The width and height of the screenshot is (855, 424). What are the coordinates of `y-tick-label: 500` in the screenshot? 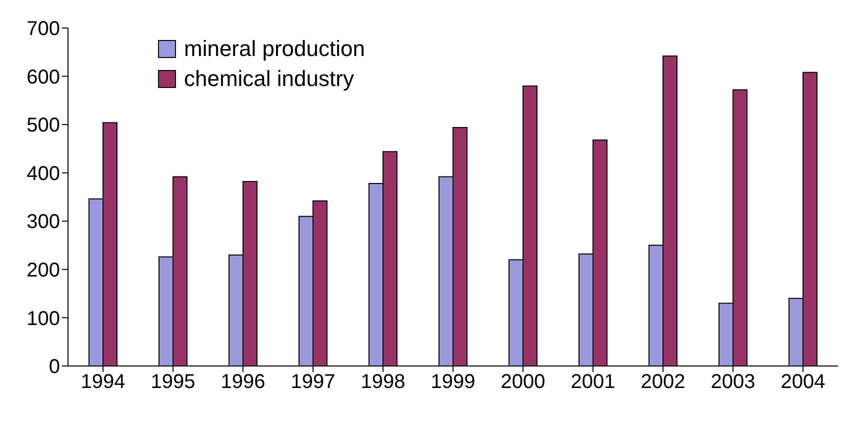 It's located at (43, 125).